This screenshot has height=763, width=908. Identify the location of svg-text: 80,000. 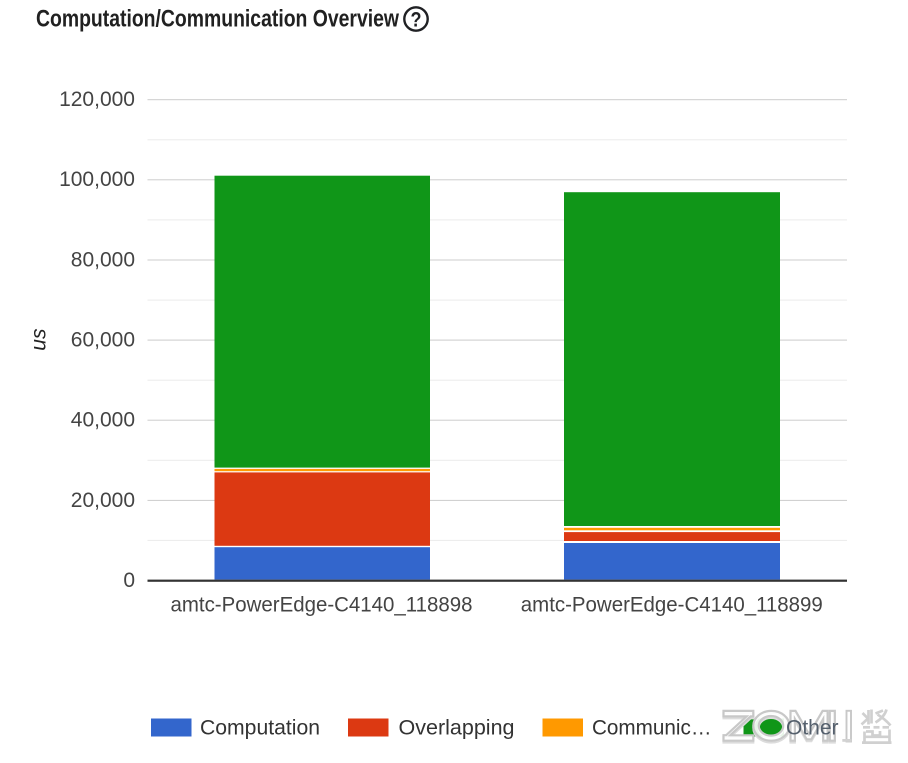
(103, 259).